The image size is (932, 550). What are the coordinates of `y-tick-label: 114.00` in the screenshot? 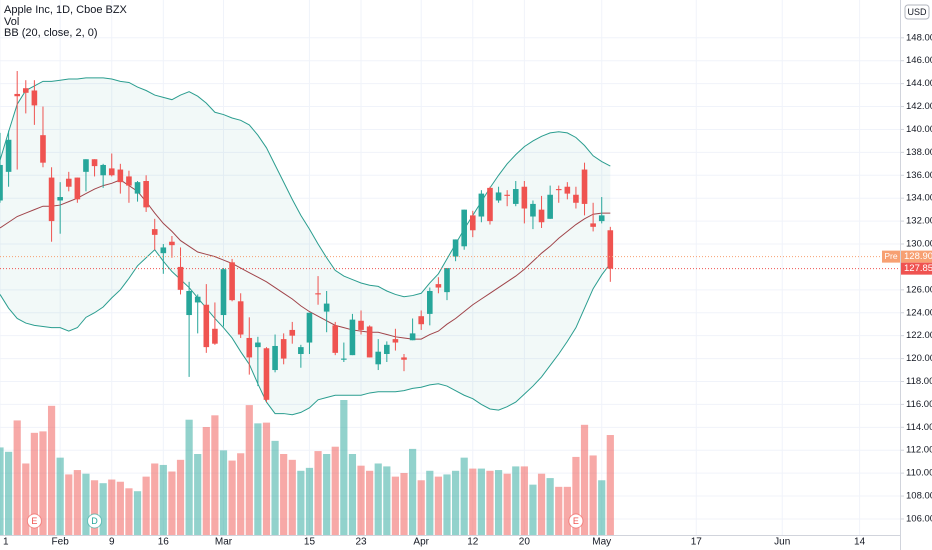 It's located at (919, 427).